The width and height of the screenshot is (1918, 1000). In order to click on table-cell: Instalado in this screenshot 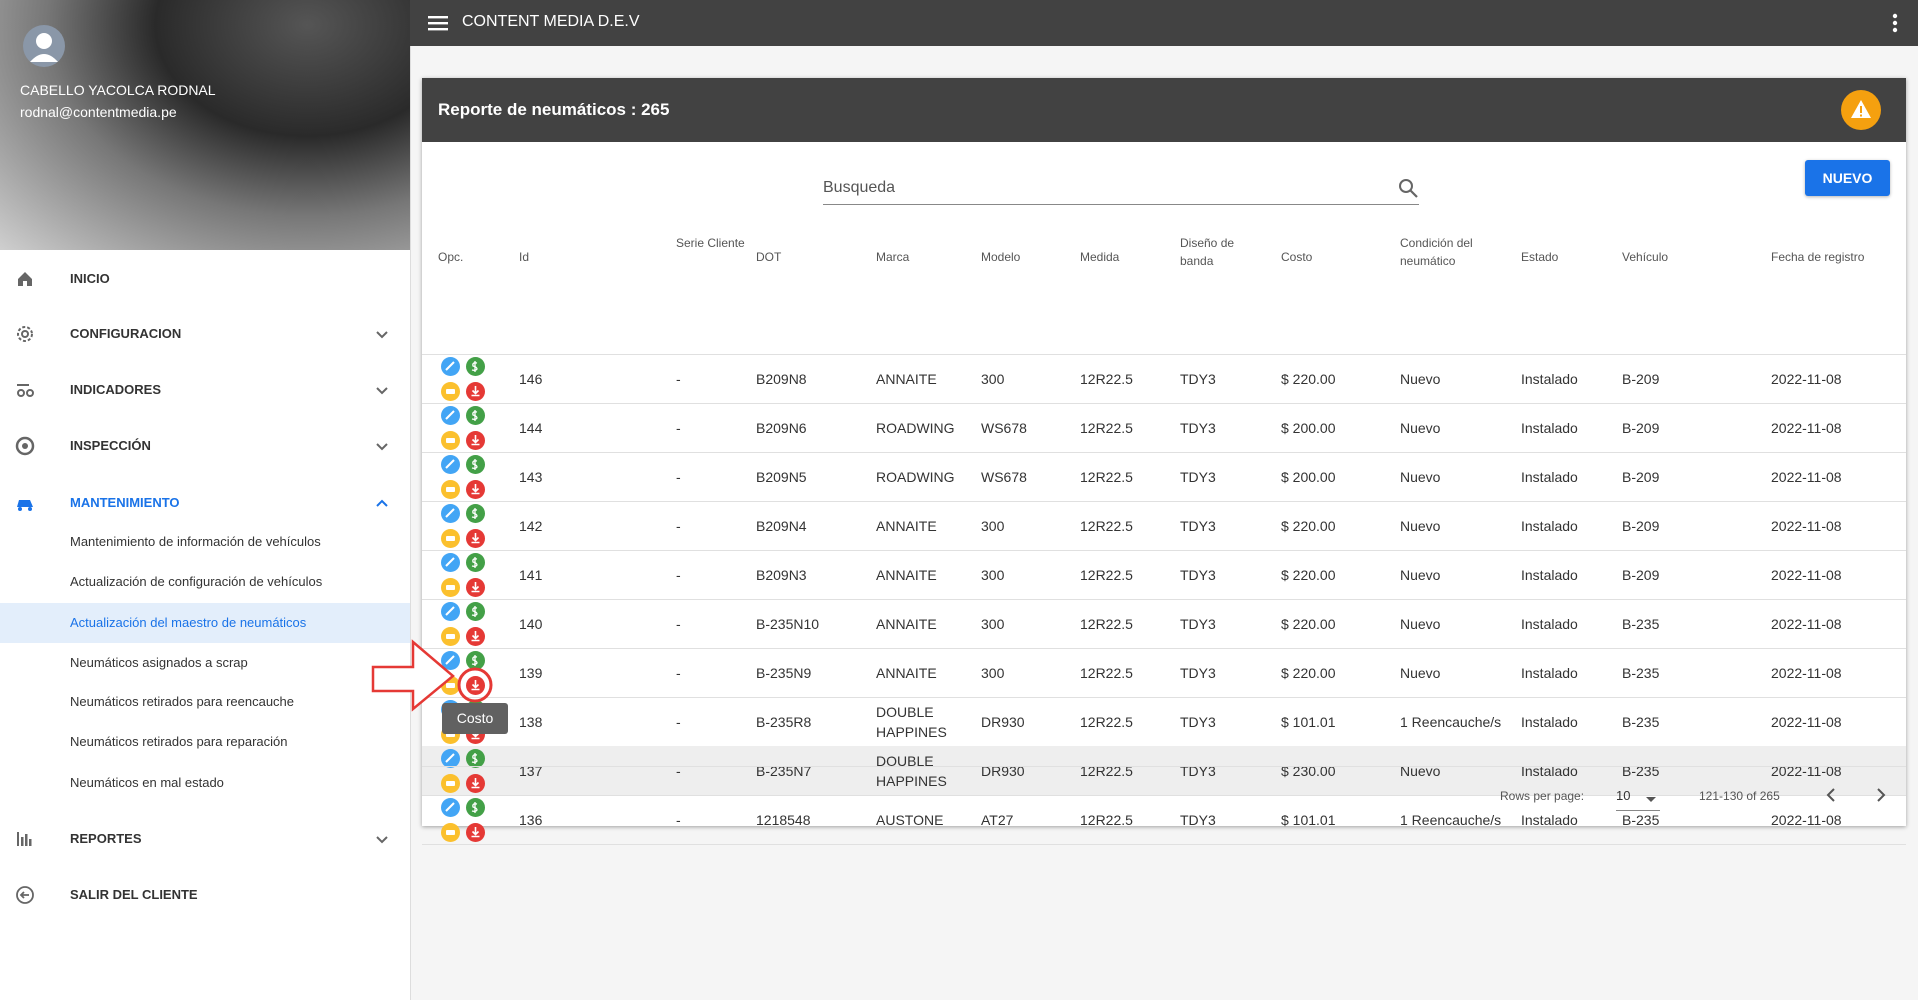, I will do `click(1566, 819)`.